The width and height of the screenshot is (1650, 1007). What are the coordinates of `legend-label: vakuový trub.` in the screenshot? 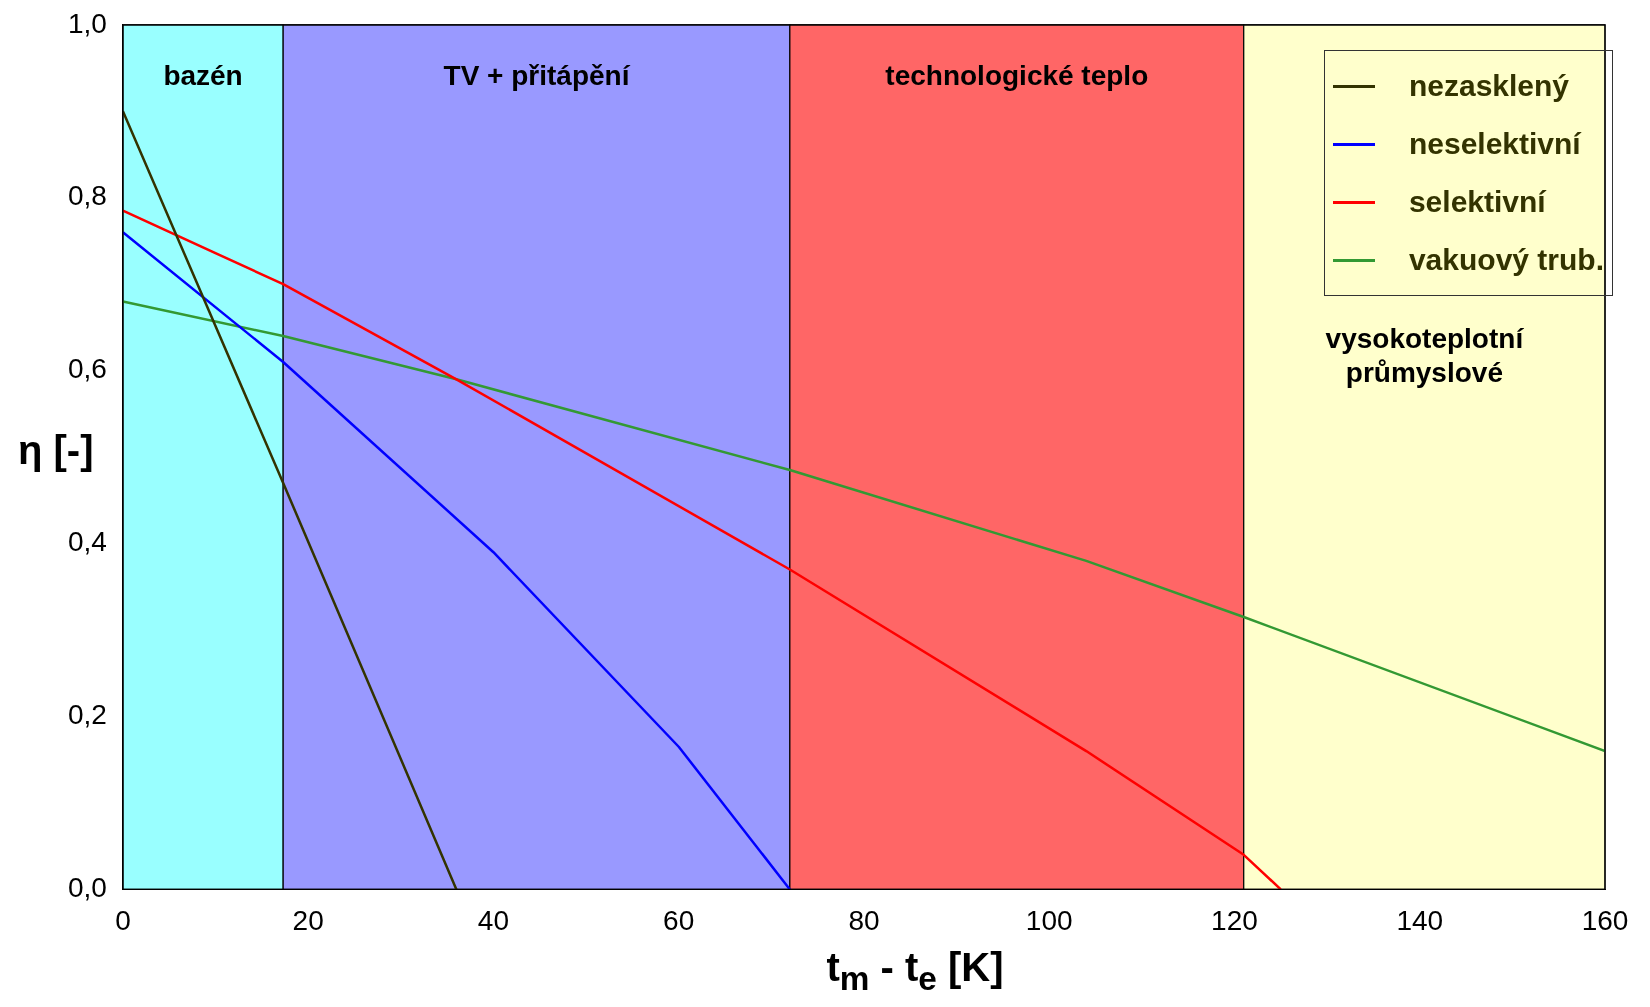 It's located at (1506, 260).